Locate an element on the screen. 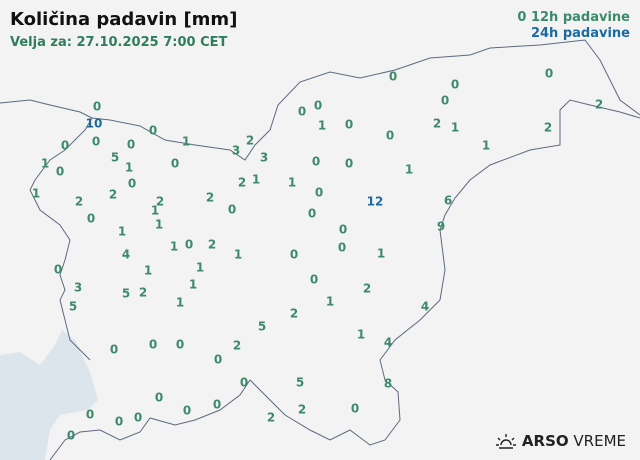 The width and height of the screenshot is (640, 460). legend-24h-label: 24h padavine is located at coordinates (580, 33).